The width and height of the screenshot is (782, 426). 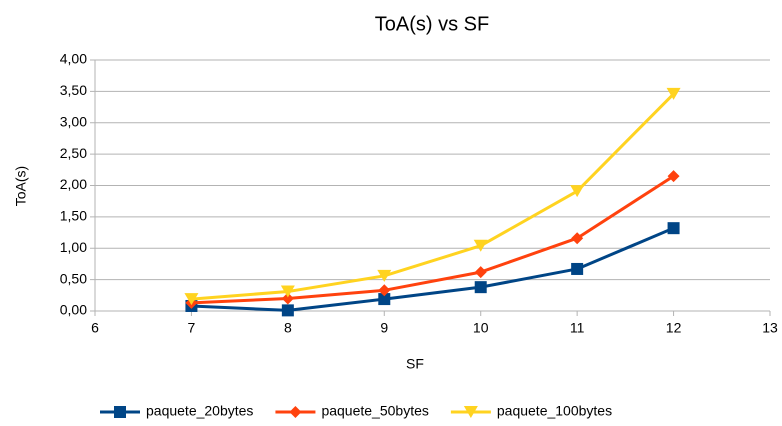 What do you see at coordinates (415, 364) in the screenshot?
I see `x-axis-label: SF` at bounding box center [415, 364].